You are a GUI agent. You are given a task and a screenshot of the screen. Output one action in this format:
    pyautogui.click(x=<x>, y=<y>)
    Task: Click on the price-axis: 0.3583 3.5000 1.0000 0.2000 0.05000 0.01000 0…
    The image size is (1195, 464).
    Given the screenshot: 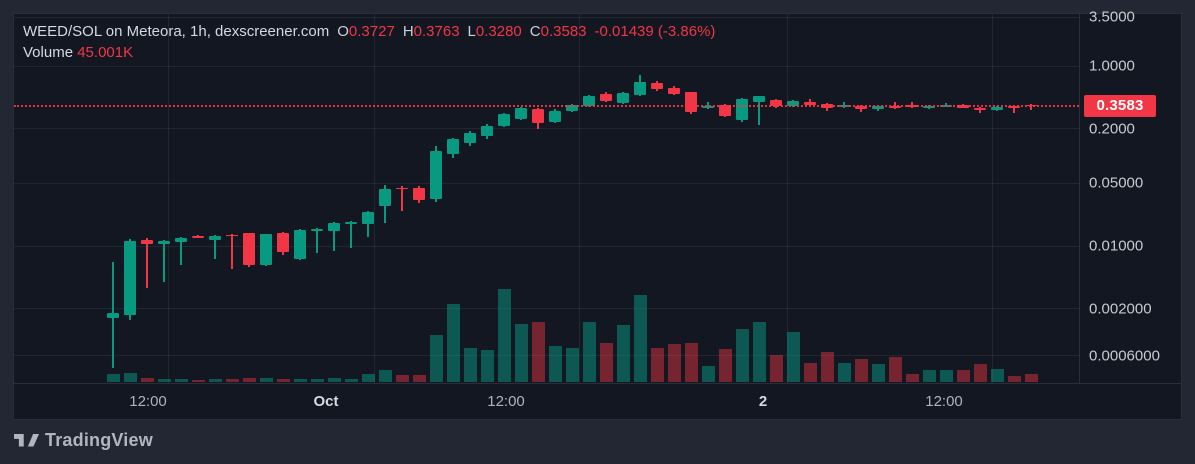 What is the action you would take?
    pyautogui.click(x=1131, y=196)
    